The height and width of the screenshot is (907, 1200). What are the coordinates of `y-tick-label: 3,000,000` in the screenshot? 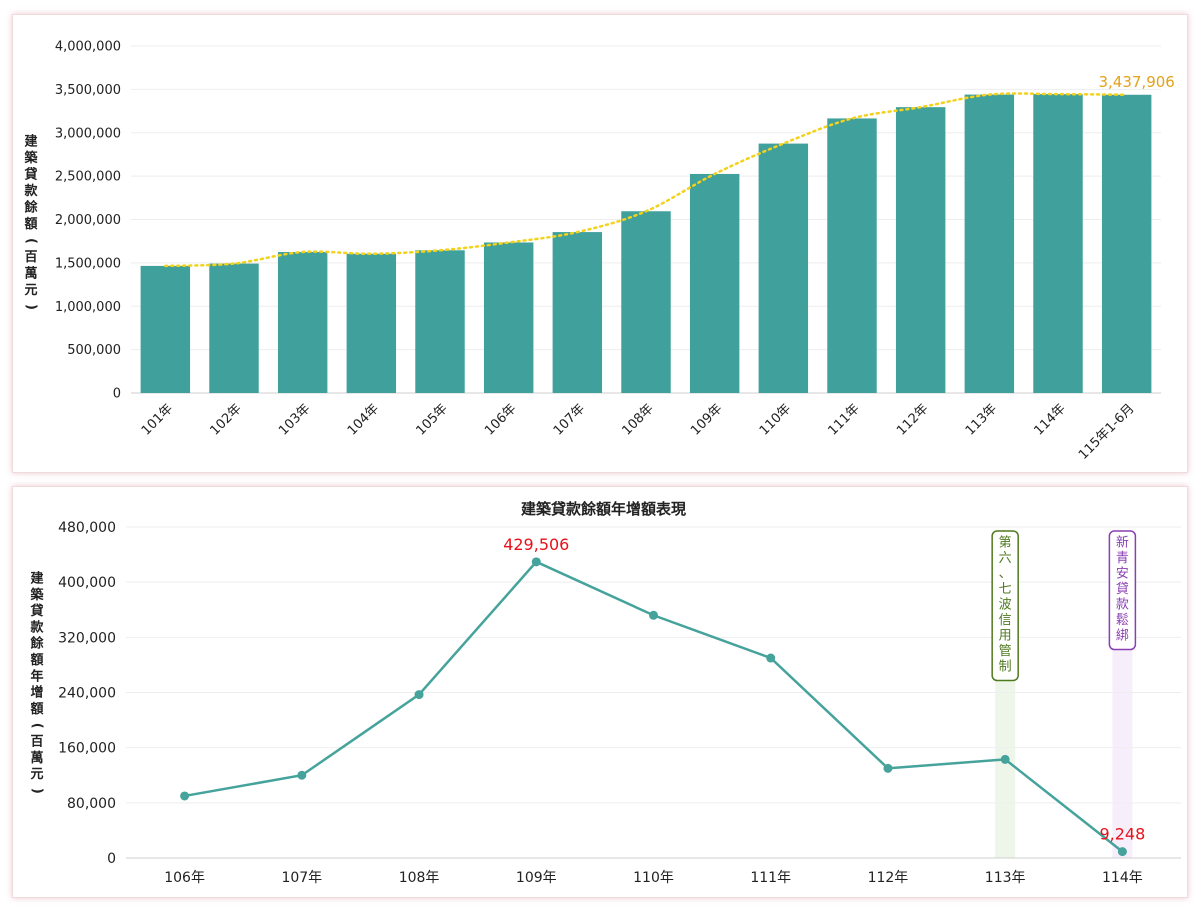 It's located at (88, 133).